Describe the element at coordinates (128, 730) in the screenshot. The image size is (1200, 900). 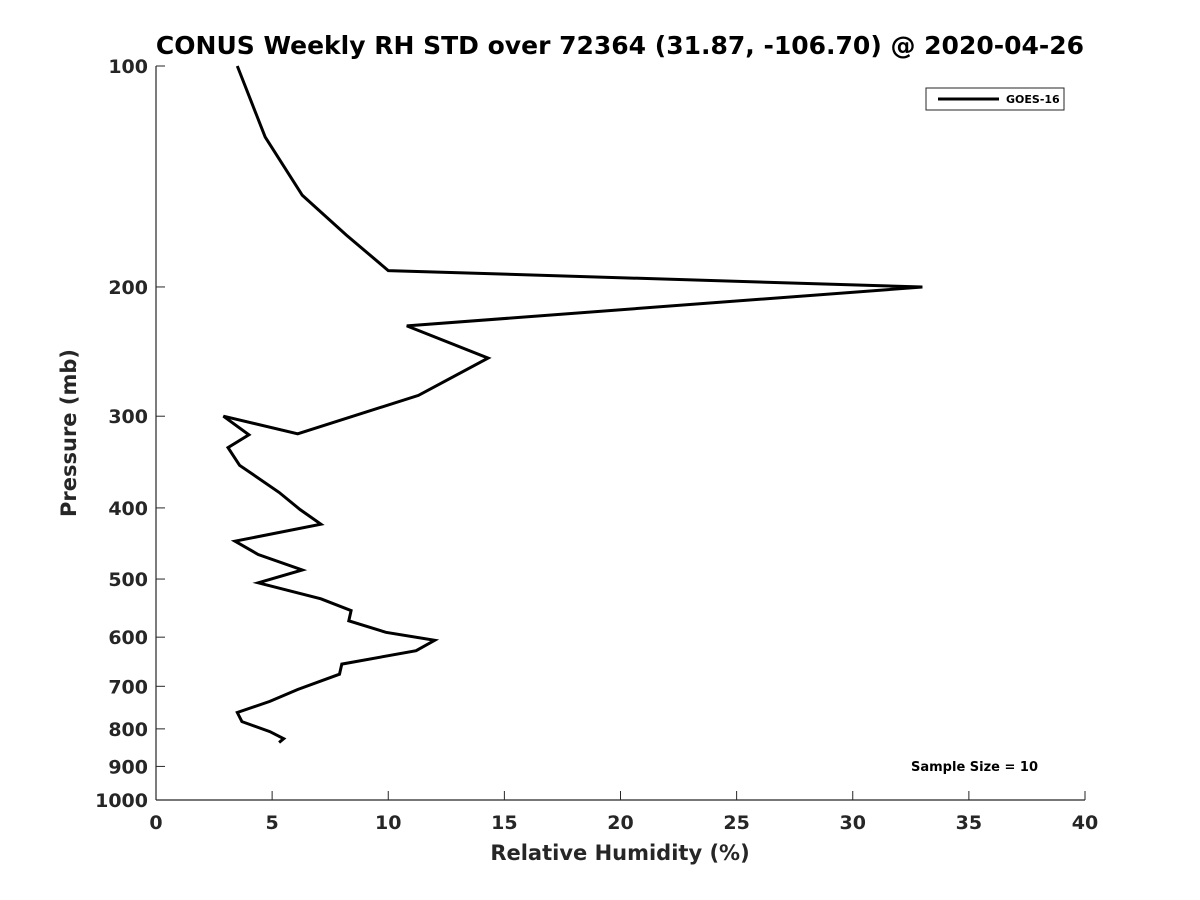
I see `y-tick-label: 800` at that location.